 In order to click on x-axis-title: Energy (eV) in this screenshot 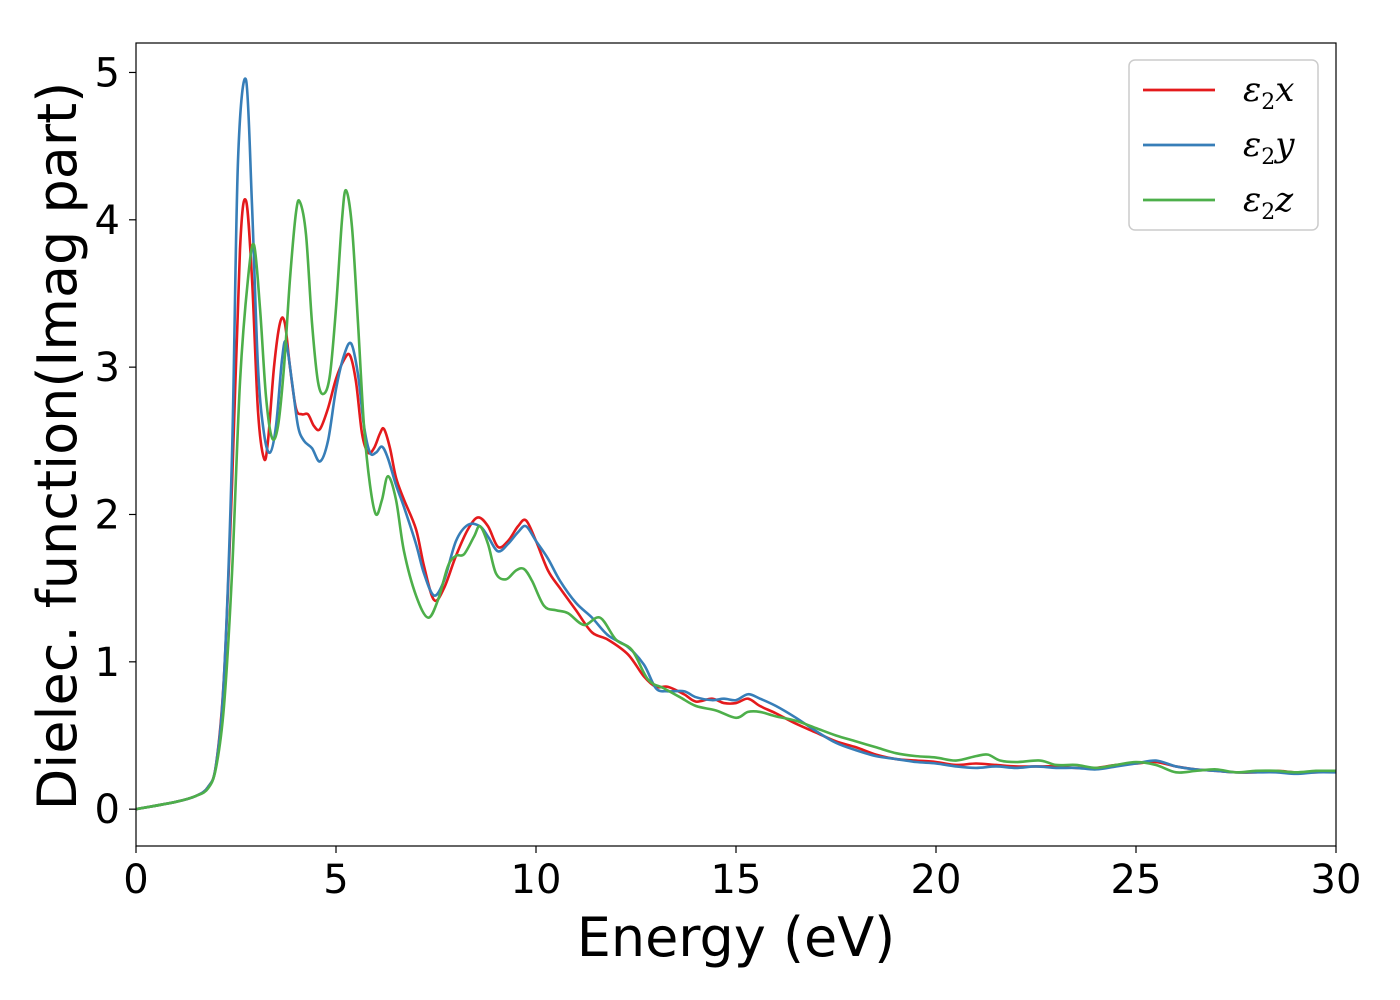, I will do `click(736, 937)`.